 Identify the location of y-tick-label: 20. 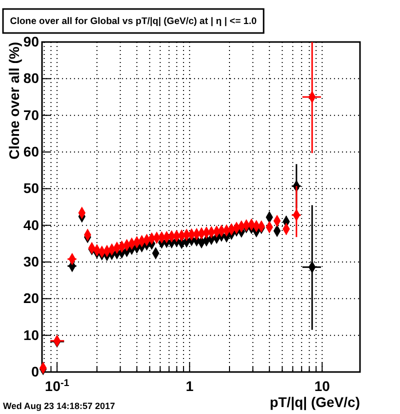
(31, 298).